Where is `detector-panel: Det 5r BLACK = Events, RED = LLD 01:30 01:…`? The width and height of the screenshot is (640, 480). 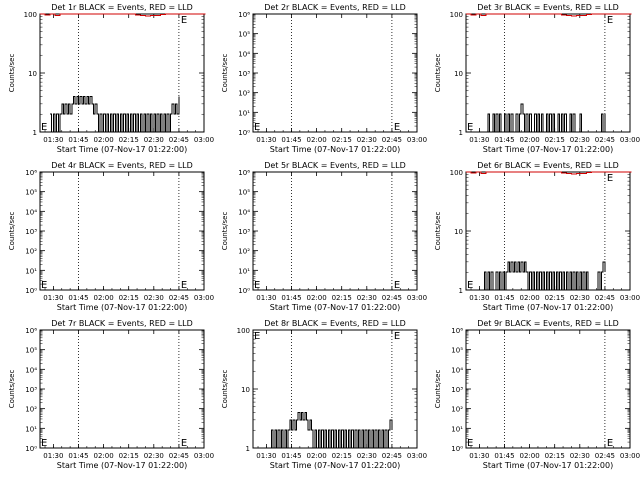 detector-panel: Det 5r BLACK = Events, RED = LLD 01:30 01:… is located at coordinates (324, 236).